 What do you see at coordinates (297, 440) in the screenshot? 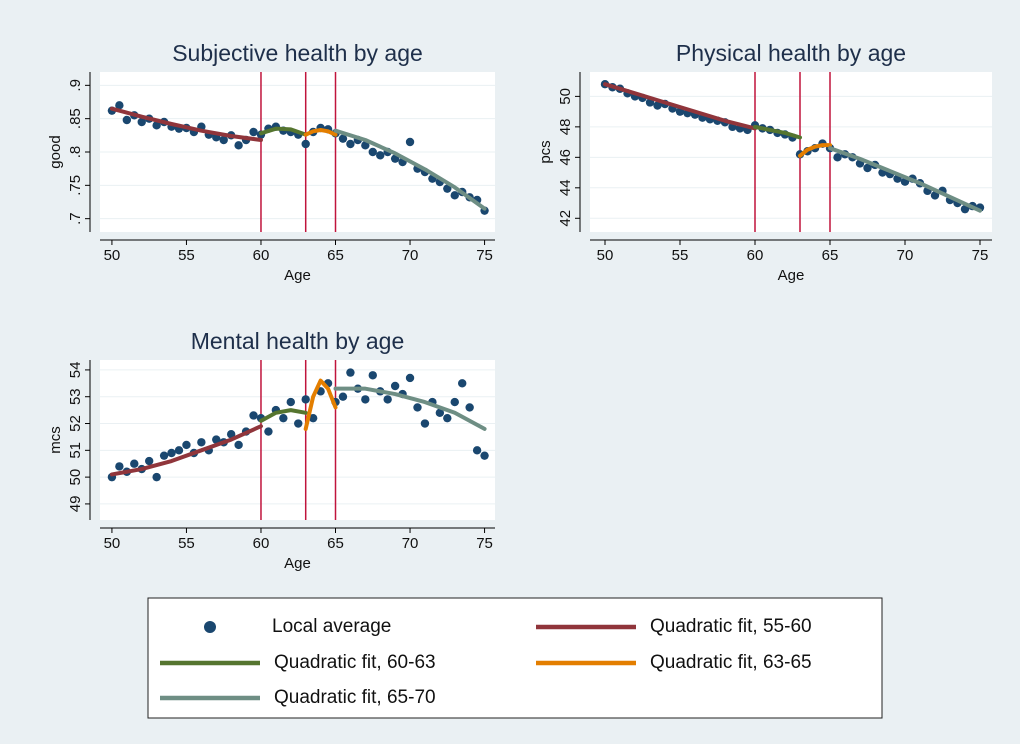
I see `plot-area` at bounding box center [297, 440].